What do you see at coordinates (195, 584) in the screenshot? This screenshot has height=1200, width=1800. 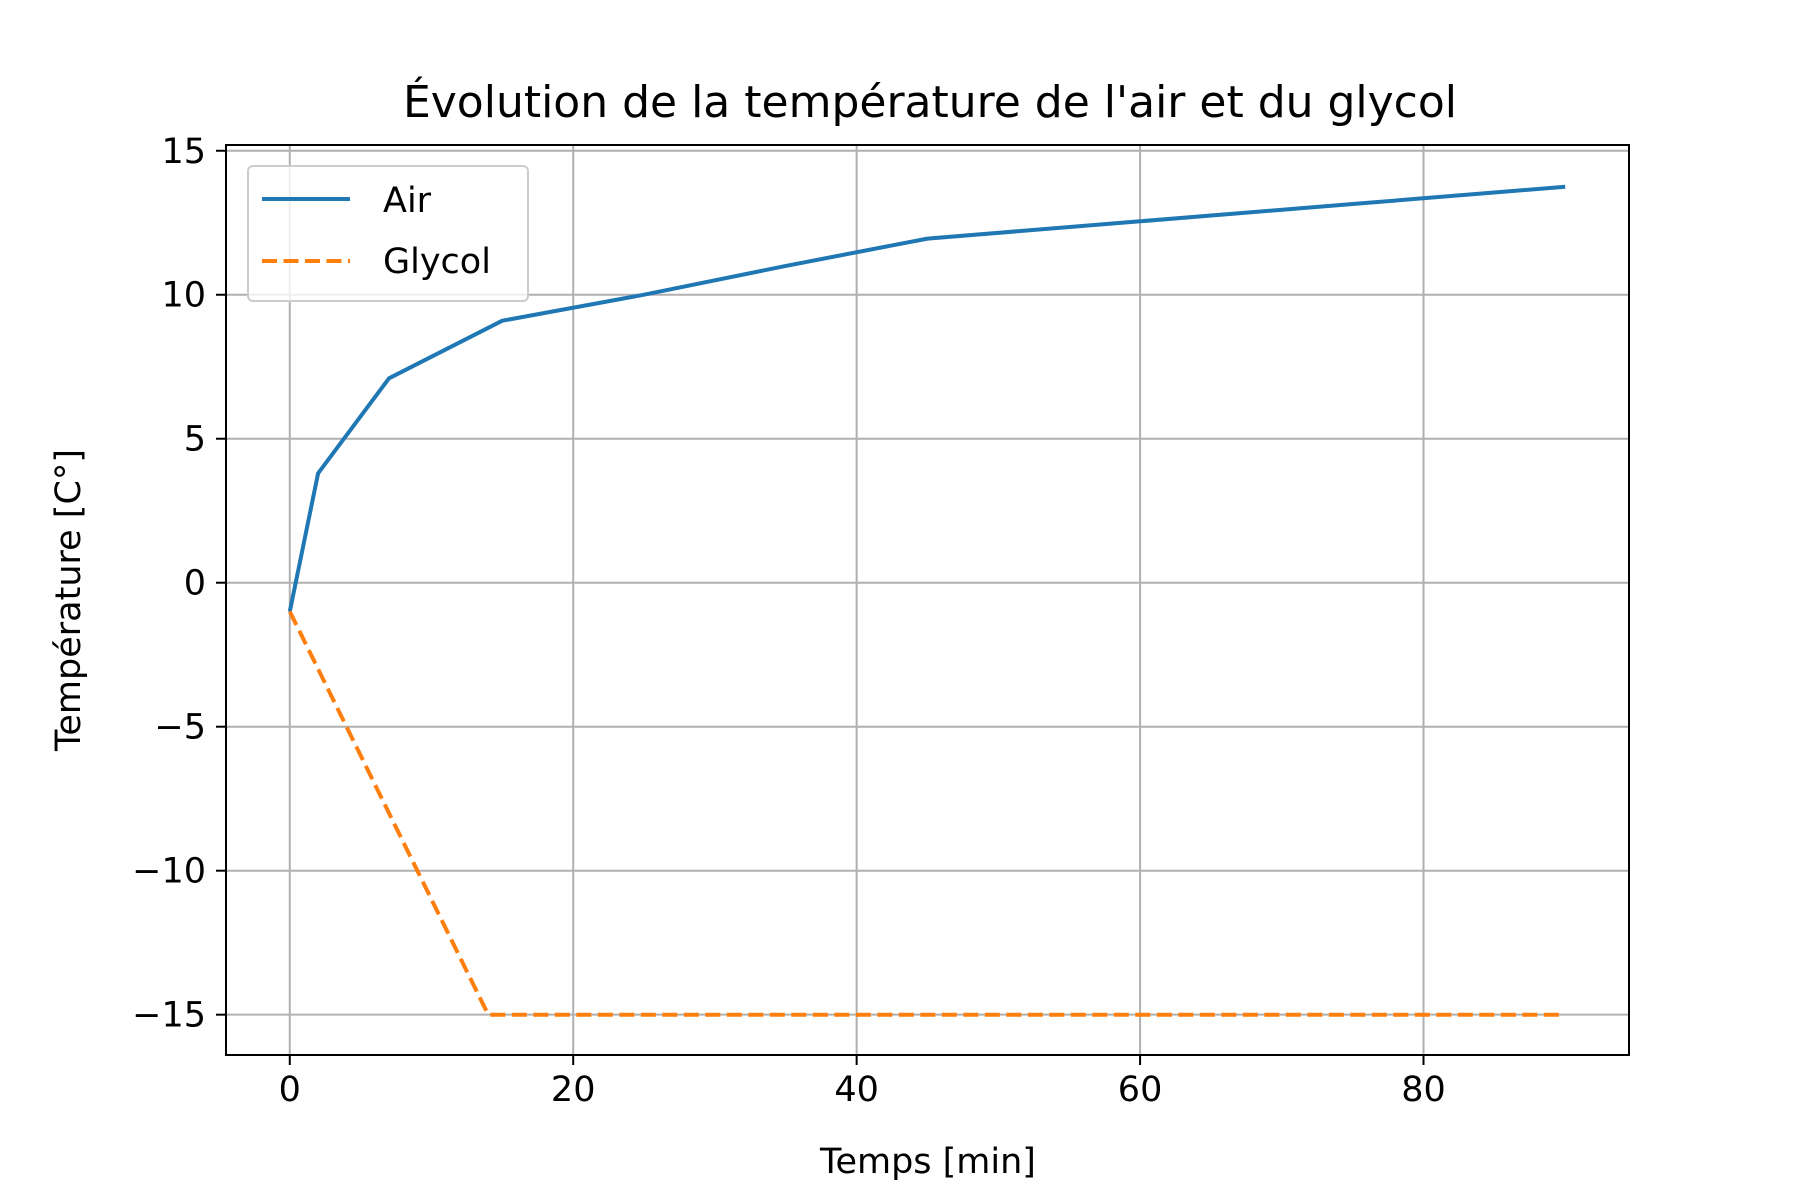 I see `y-tick-label: 0` at bounding box center [195, 584].